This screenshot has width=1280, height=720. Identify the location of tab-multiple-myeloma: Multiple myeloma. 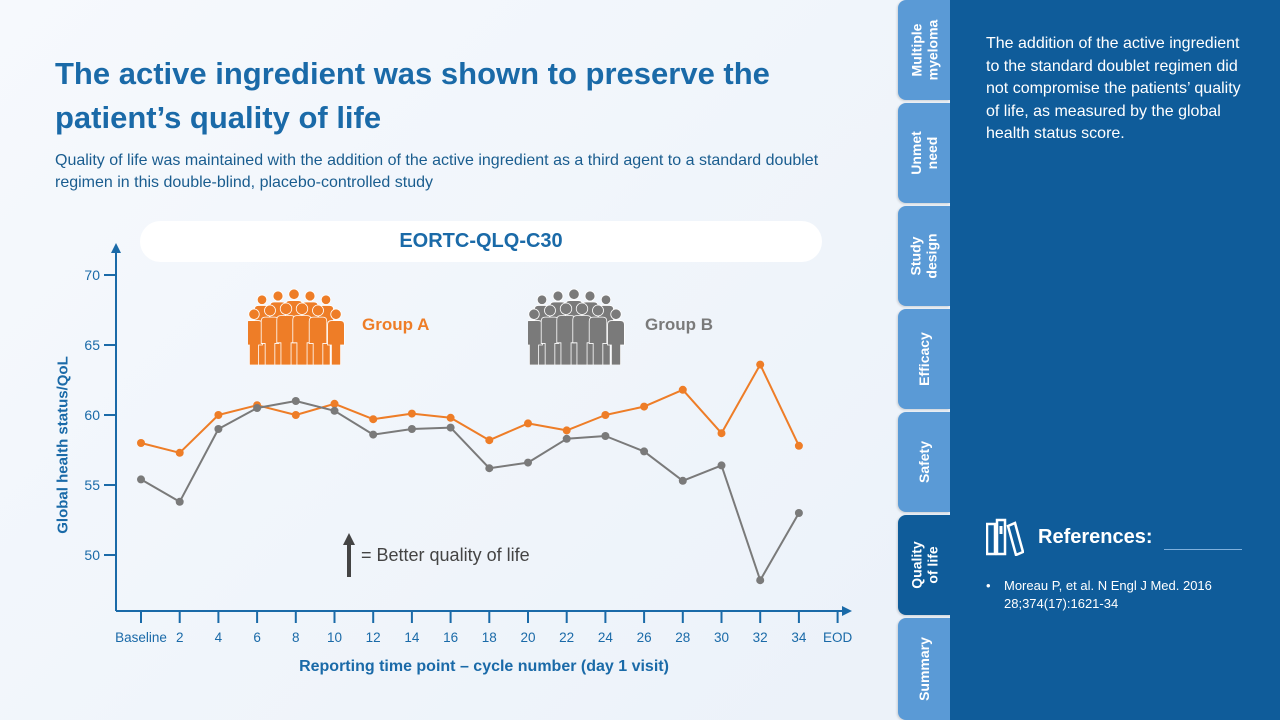
(924, 50).